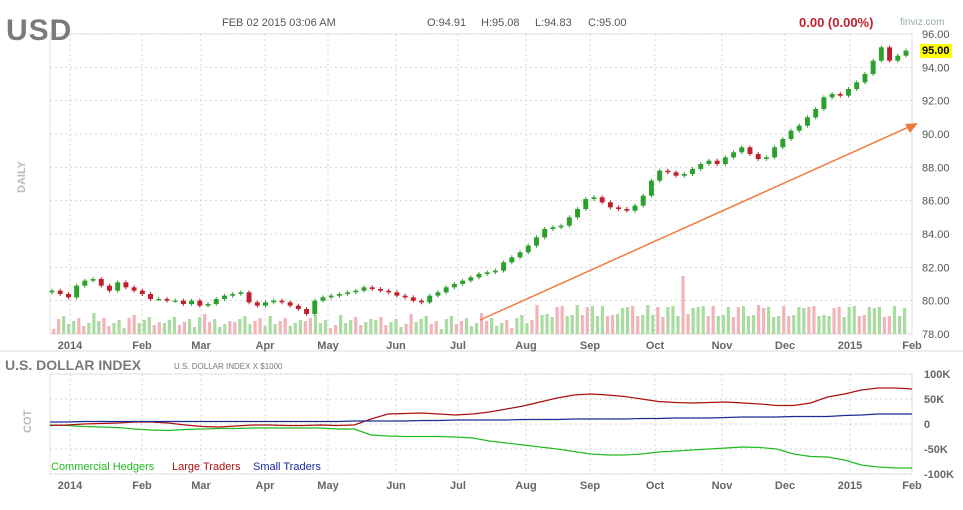 The height and width of the screenshot is (510, 963). Describe the element at coordinates (936, 302) in the screenshot. I see `price-y-tick: 80.00` at that location.